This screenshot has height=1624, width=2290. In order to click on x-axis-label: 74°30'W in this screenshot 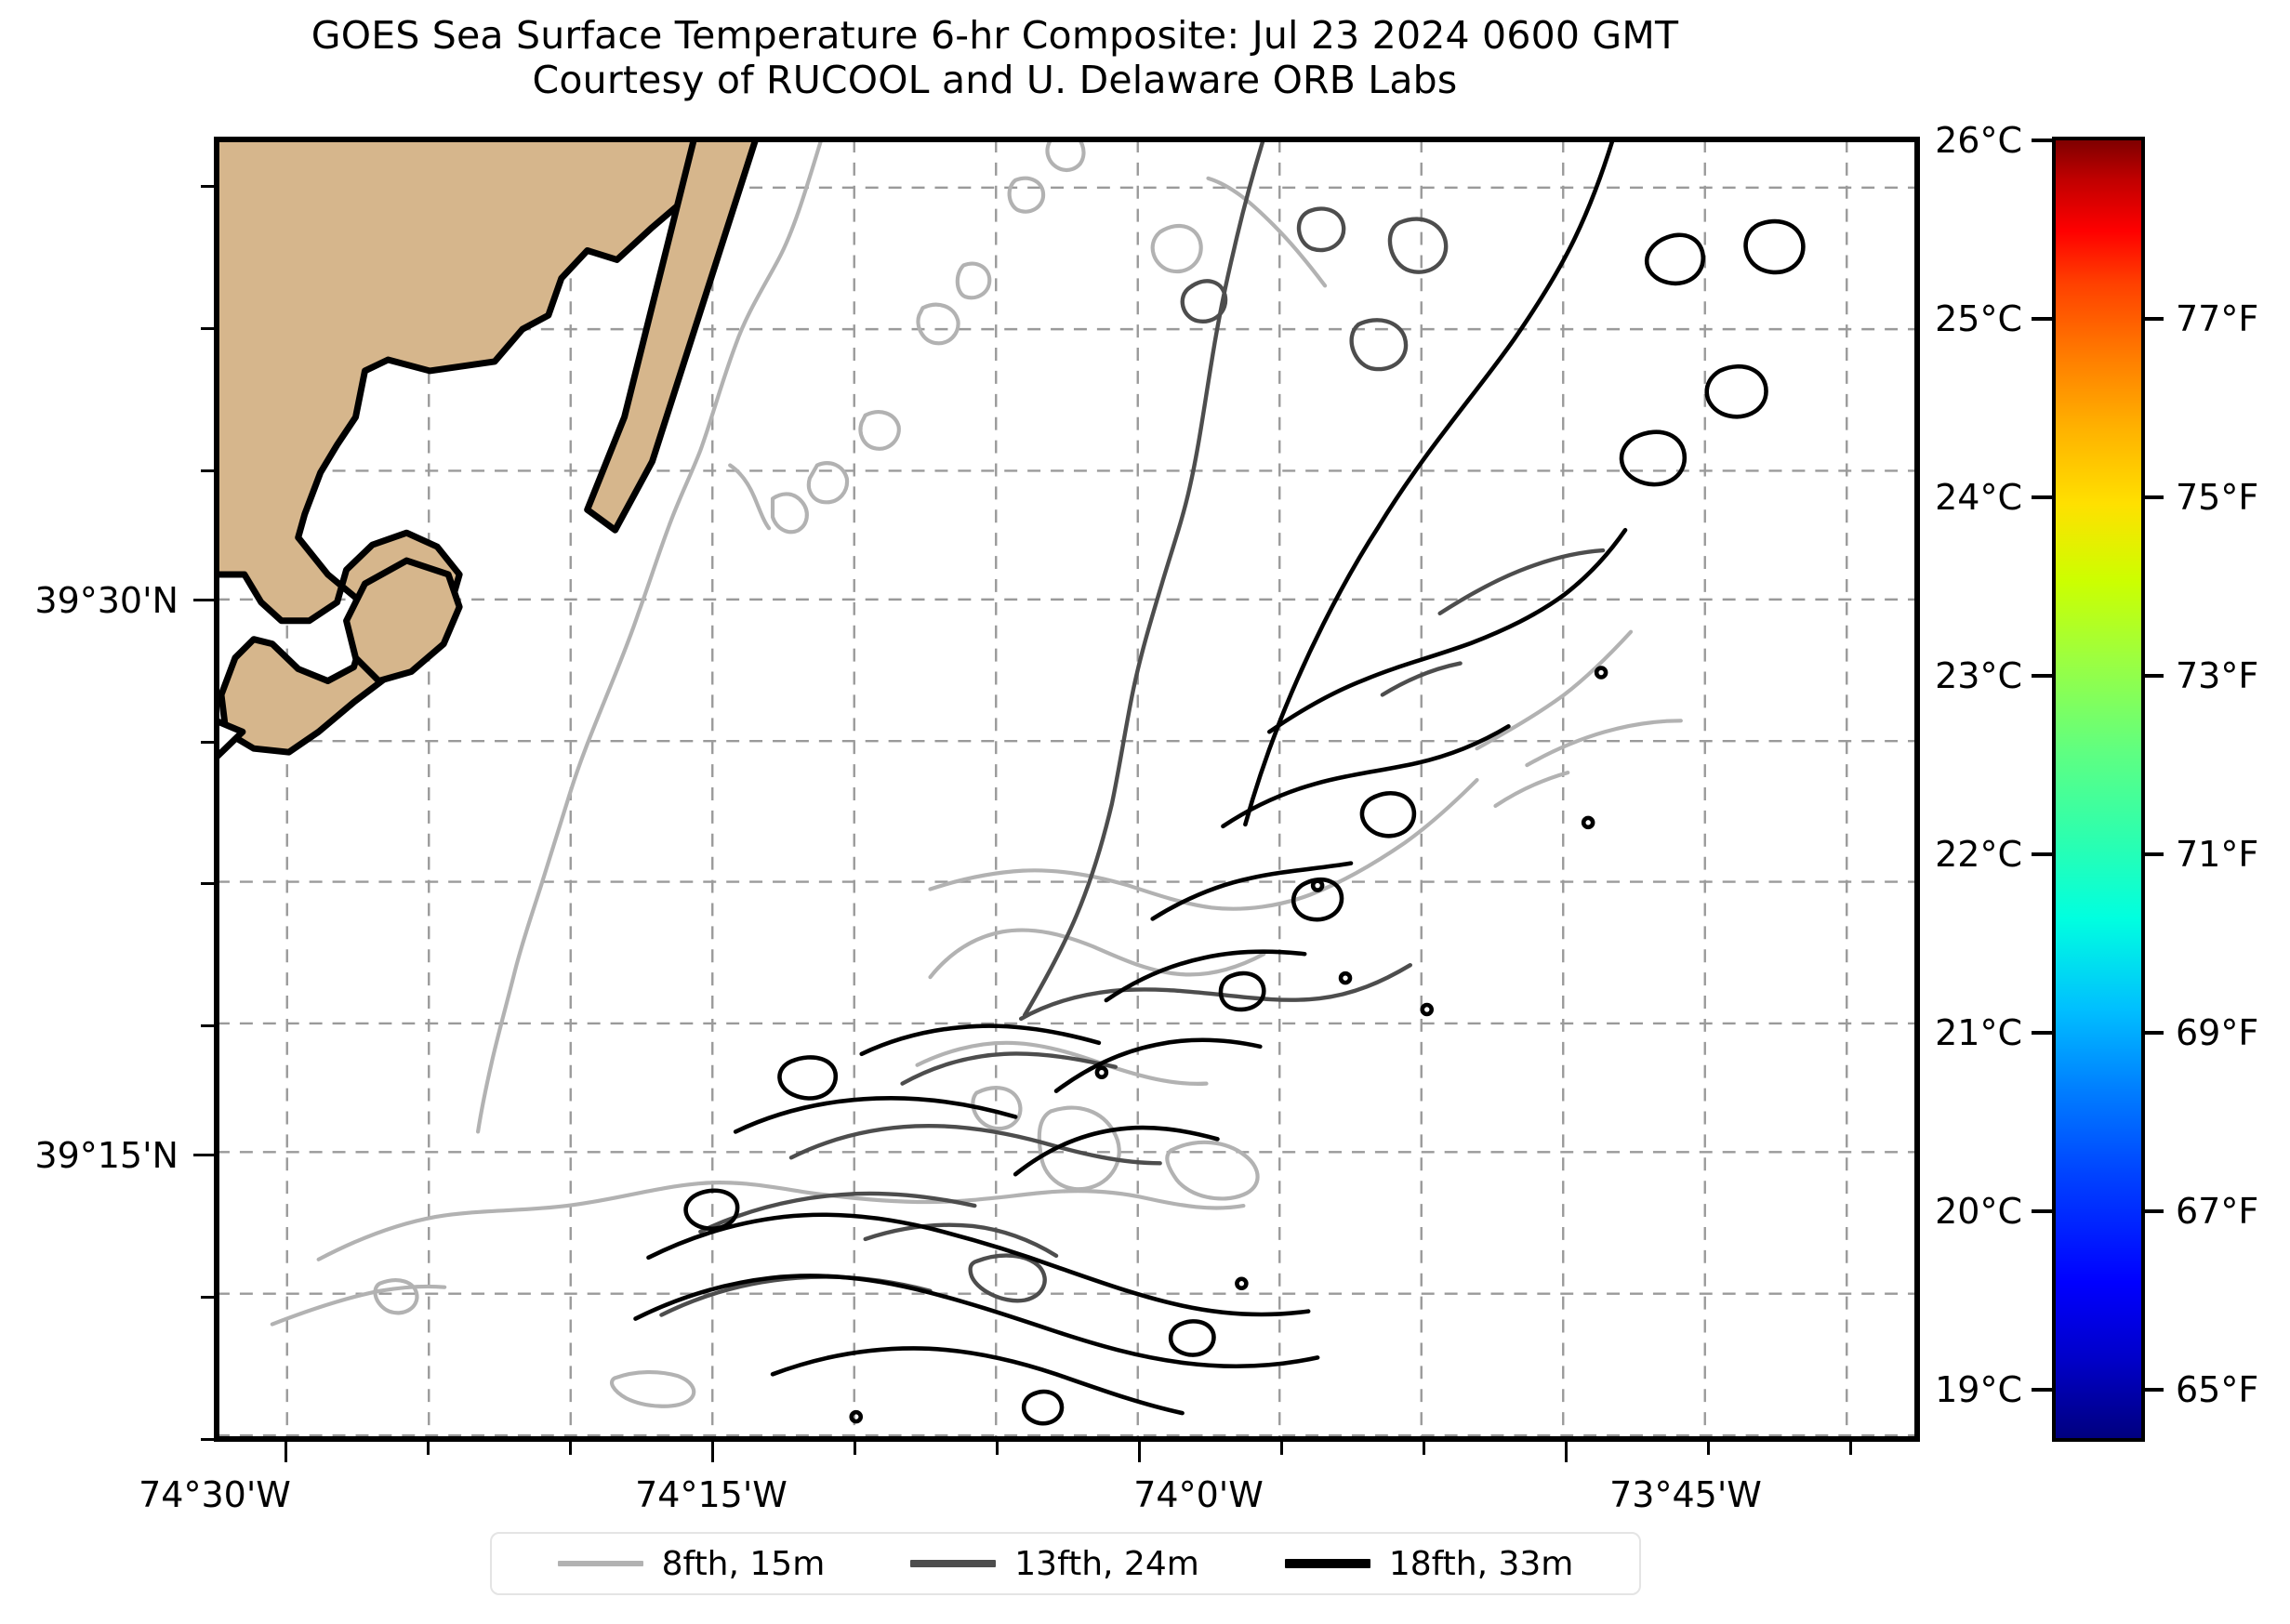, I will do `click(215, 1495)`.